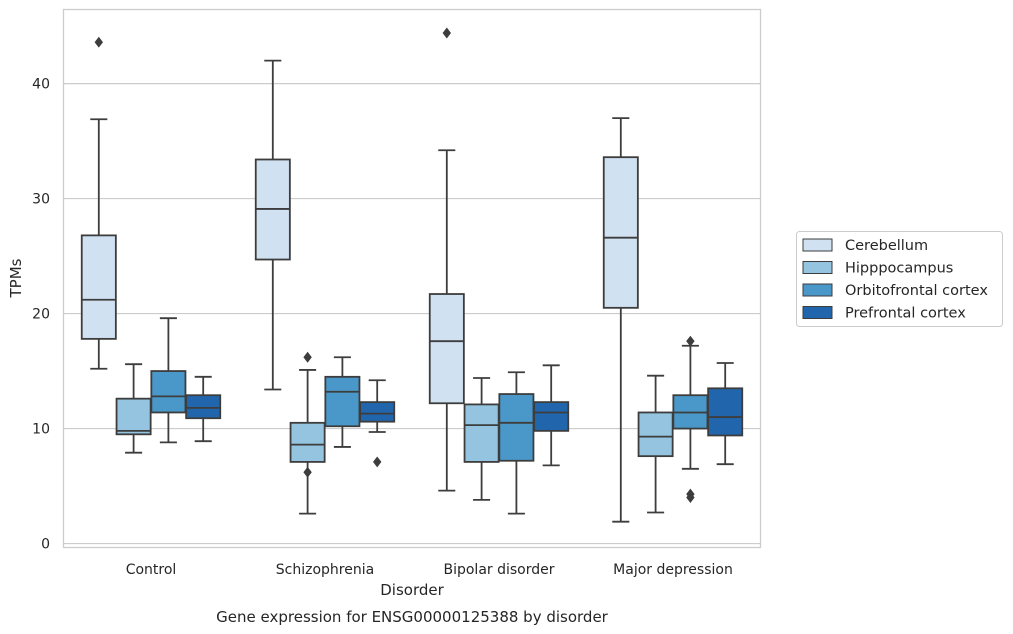 The width and height of the screenshot is (1013, 634). I want to click on x-tick-label: Control, so click(151, 570).